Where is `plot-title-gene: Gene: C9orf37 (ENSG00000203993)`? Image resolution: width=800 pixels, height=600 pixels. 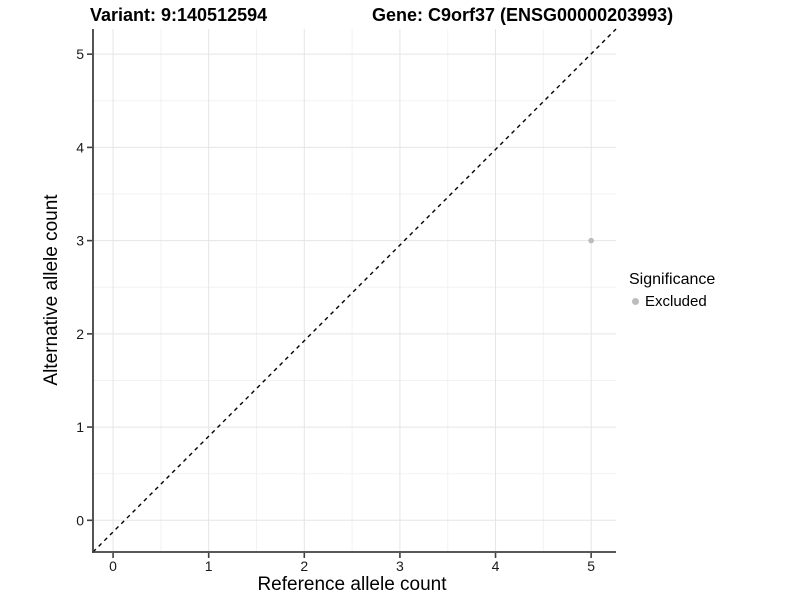
plot-title-gene: Gene: C9orf37 (ENSG00000203993) is located at coordinates (523, 15).